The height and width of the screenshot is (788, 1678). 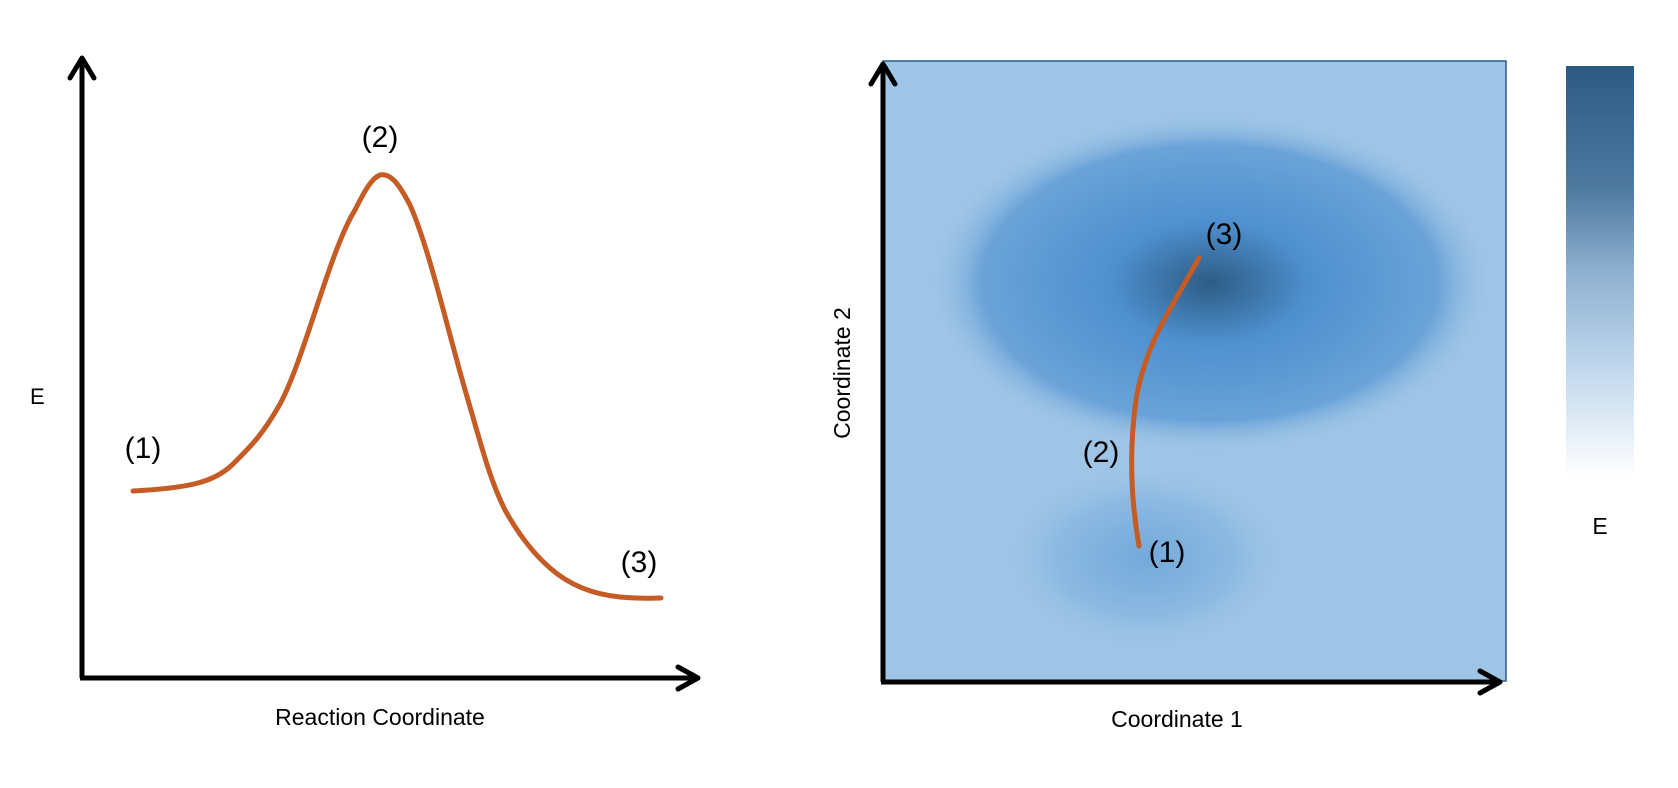 I want to click on colorbar-gradient, so click(x=1600, y=272).